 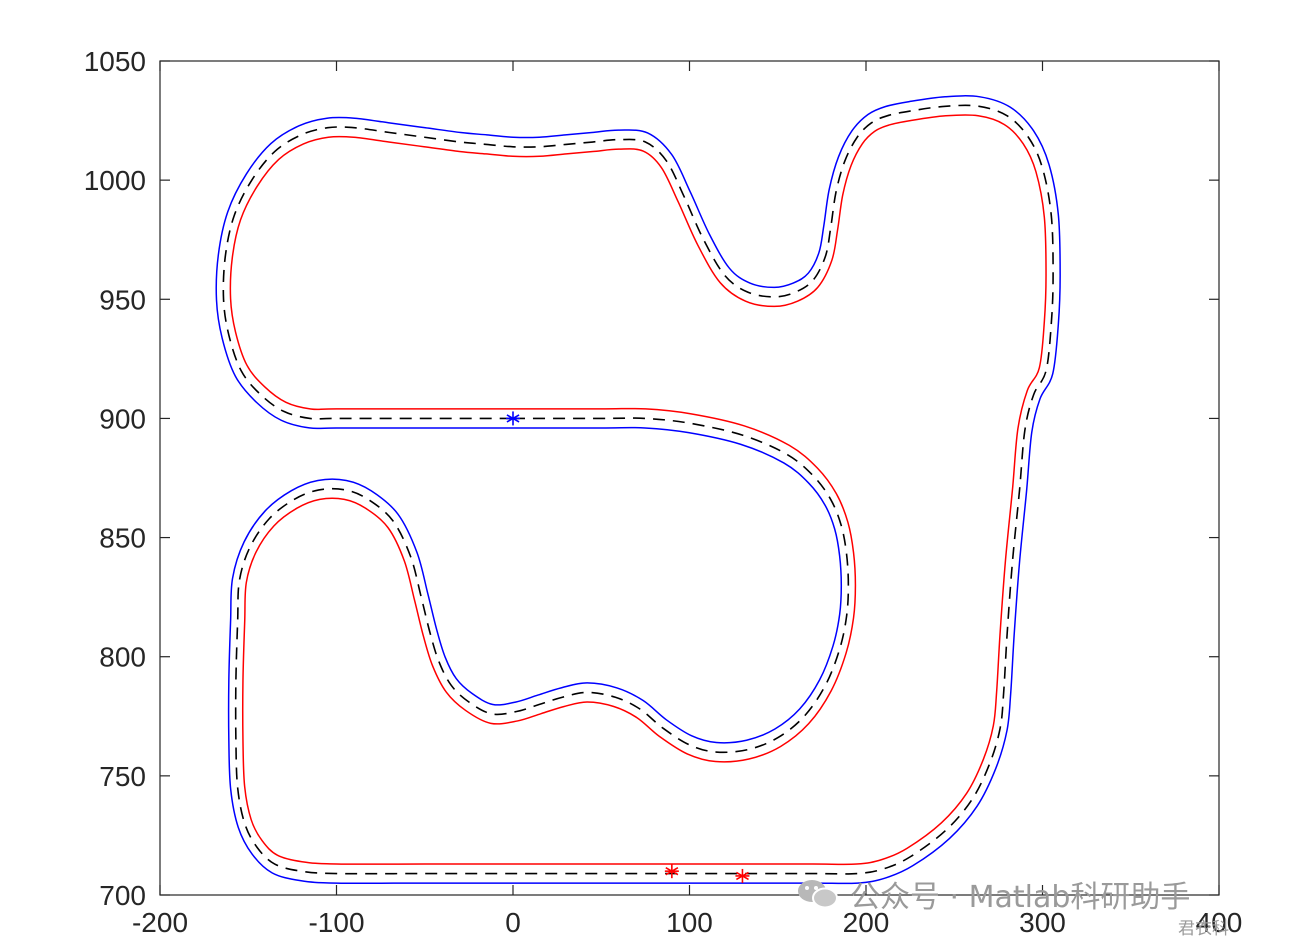 I want to click on y-tick-label: 700, so click(x=122, y=895).